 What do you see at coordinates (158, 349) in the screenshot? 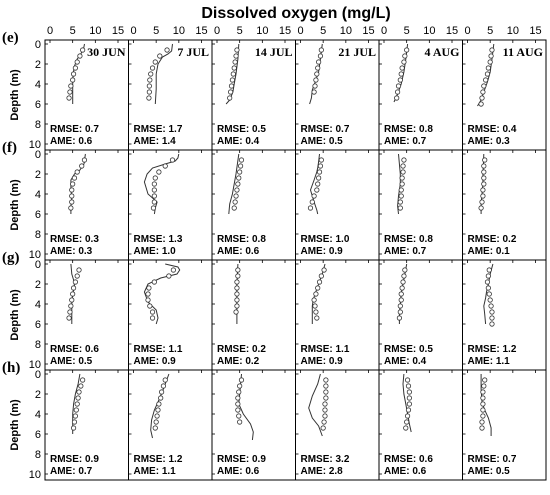
I see `rmse-label: RMSE: 1.1` at bounding box center [158, 349].